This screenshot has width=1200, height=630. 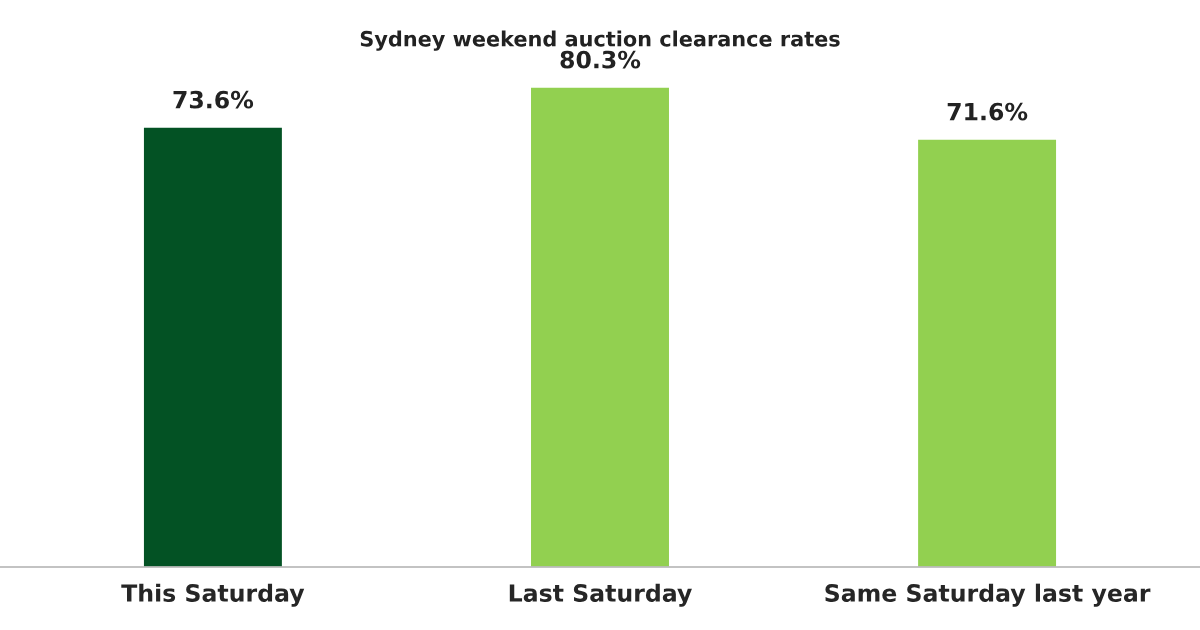 What do you see at coordinates (213, 99) in the screenshot?
I see `data-label: 73.6%` at bounding box center [213, 99].